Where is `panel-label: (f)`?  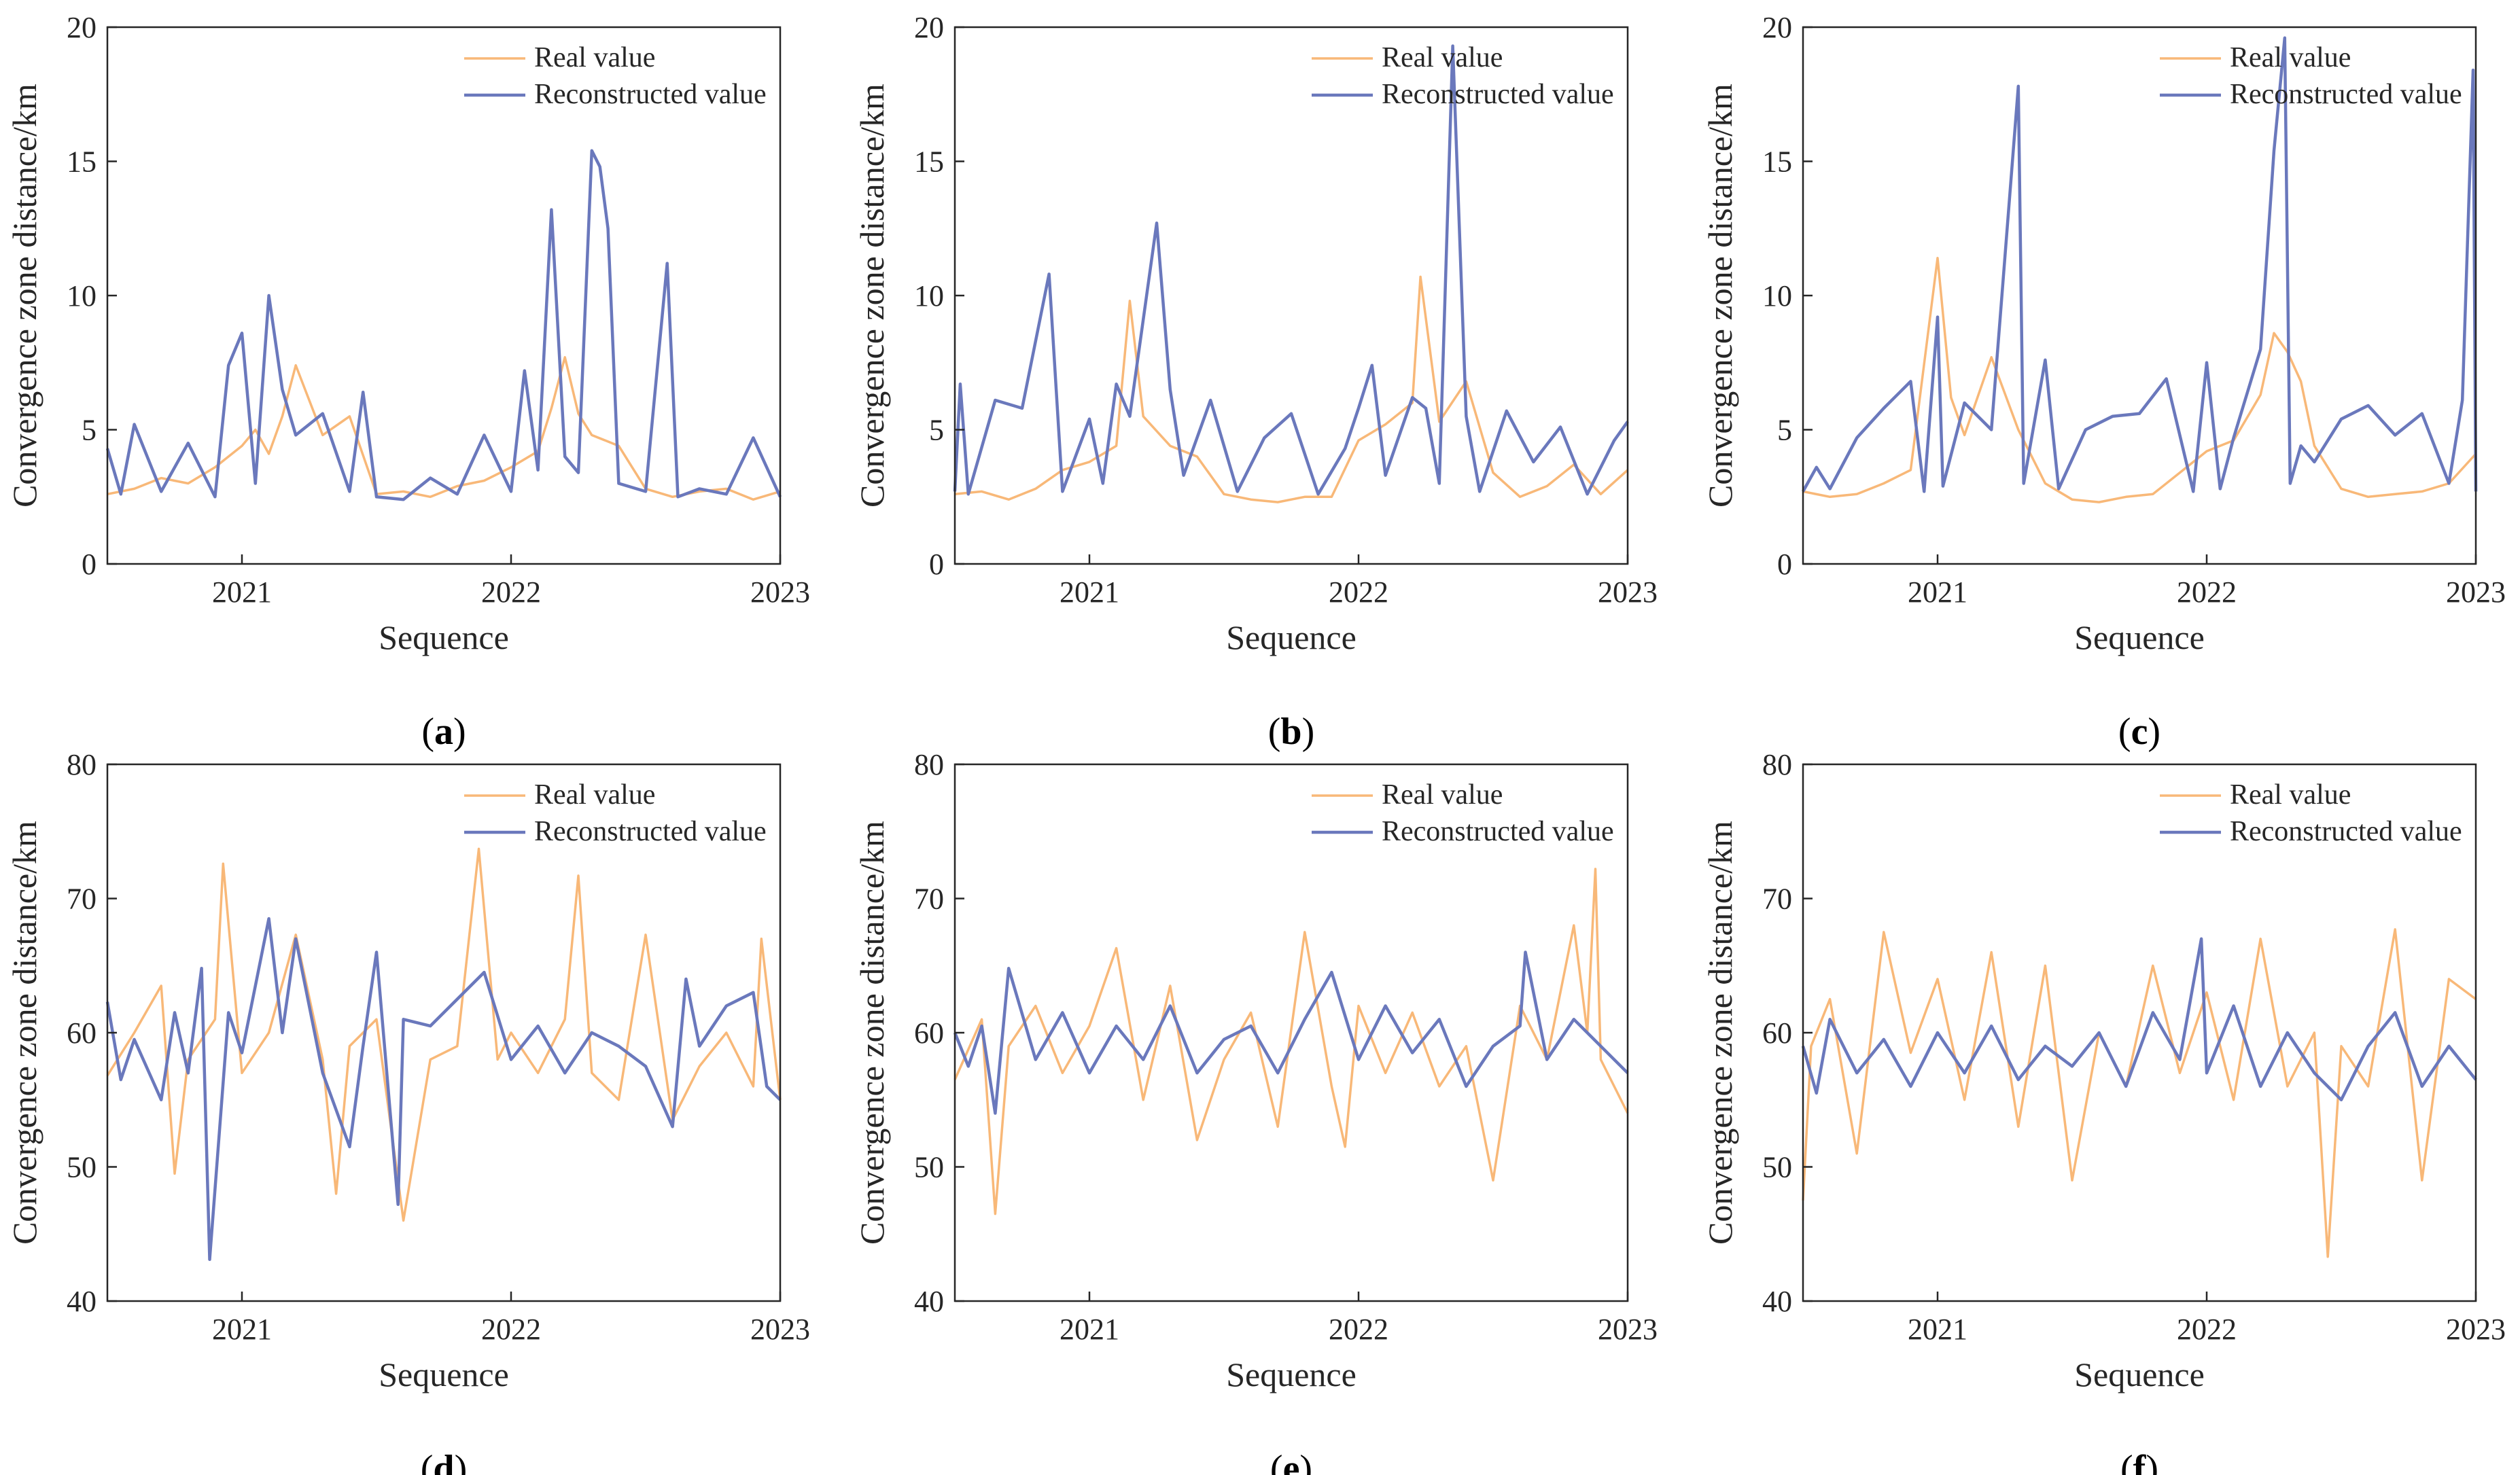
panel-label: (f) is located at coordinates (2139, 1461).